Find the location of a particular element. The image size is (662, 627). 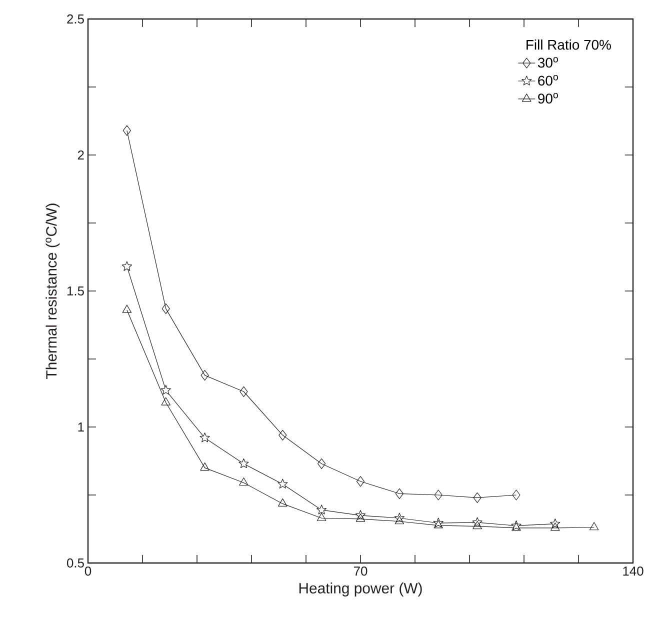

x-tick-label: 0 is located at coordinates (88, 571).